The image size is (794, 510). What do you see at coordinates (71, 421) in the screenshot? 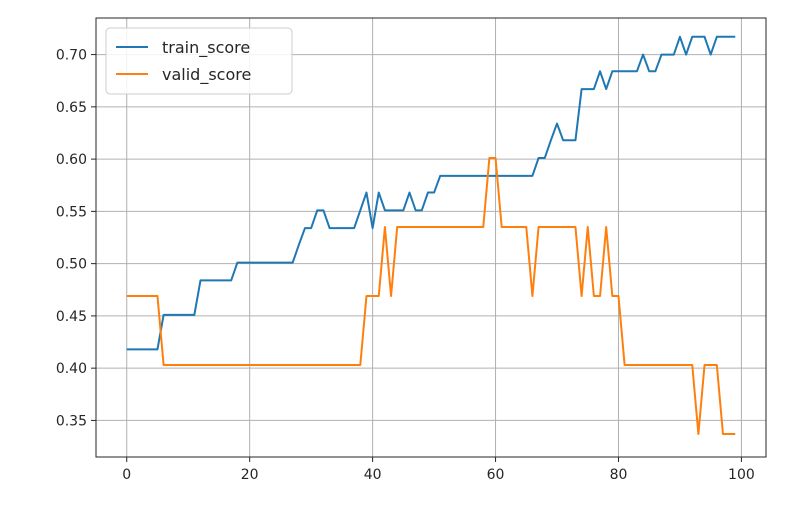
I see `y-tick-label: 0.35` at bounding box center [71, 421].